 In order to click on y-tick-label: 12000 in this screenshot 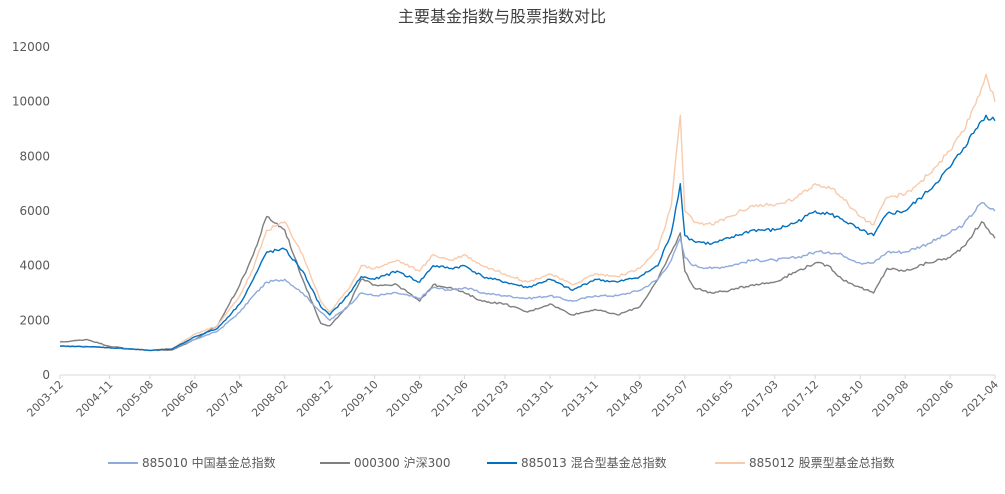, I will do `click(31, 47)`.